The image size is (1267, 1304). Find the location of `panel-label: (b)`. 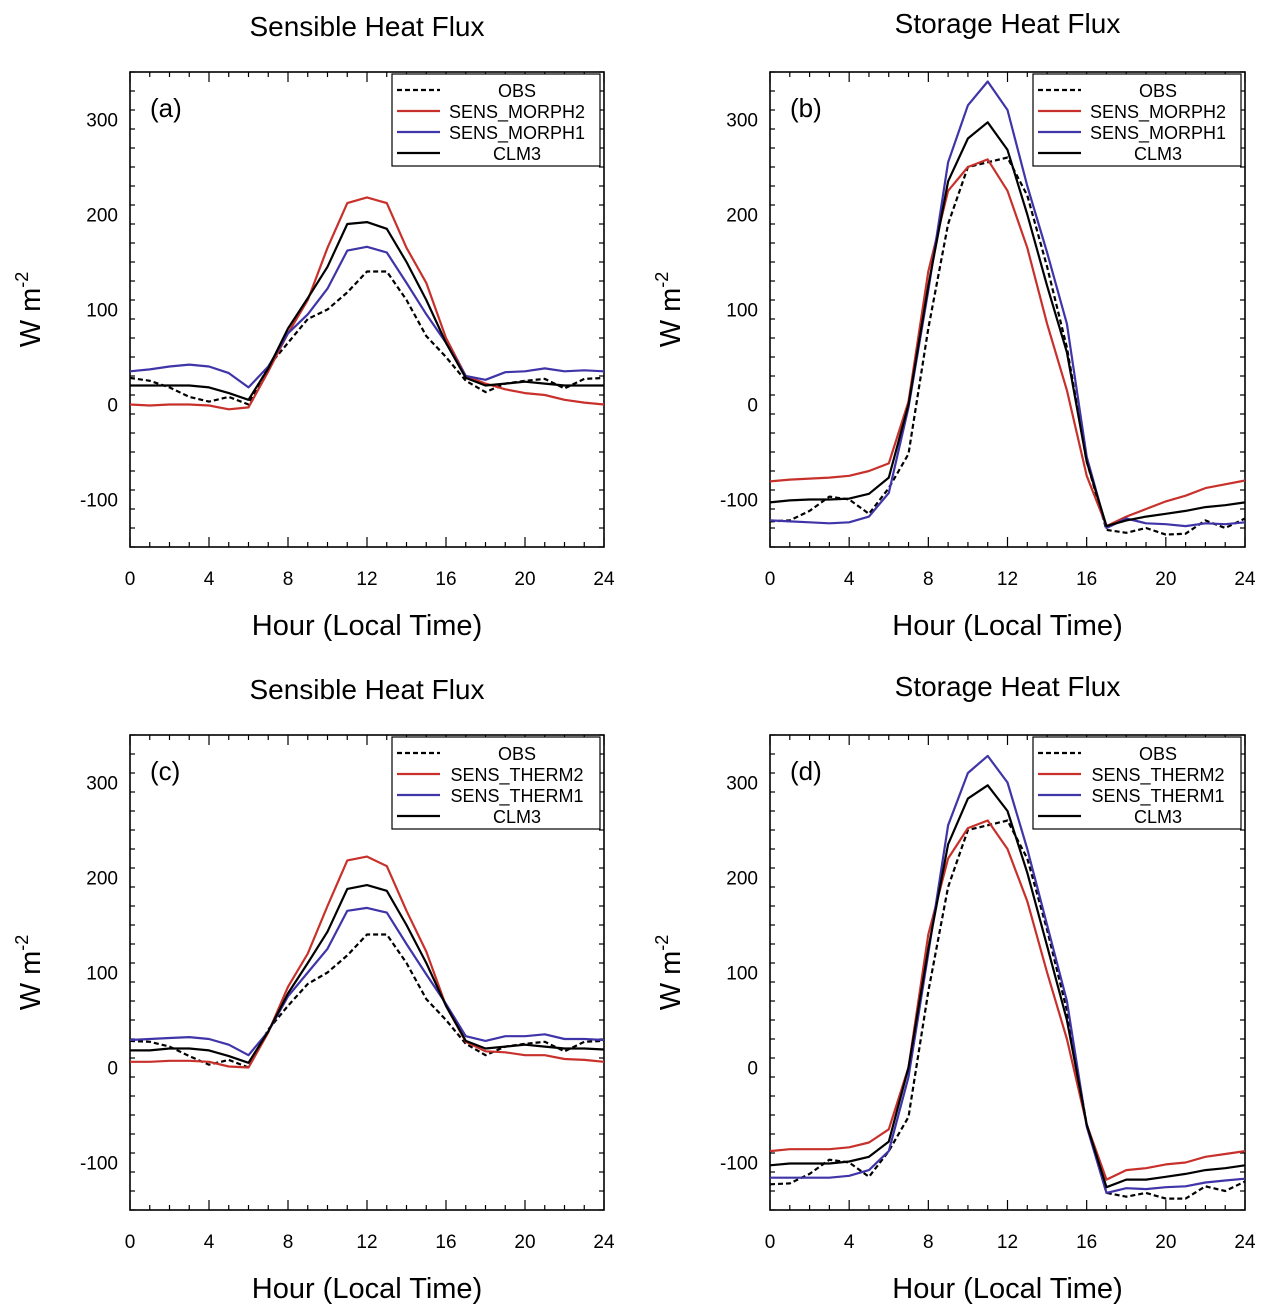

panel-label: (b) is located at coordinates (806, 108).